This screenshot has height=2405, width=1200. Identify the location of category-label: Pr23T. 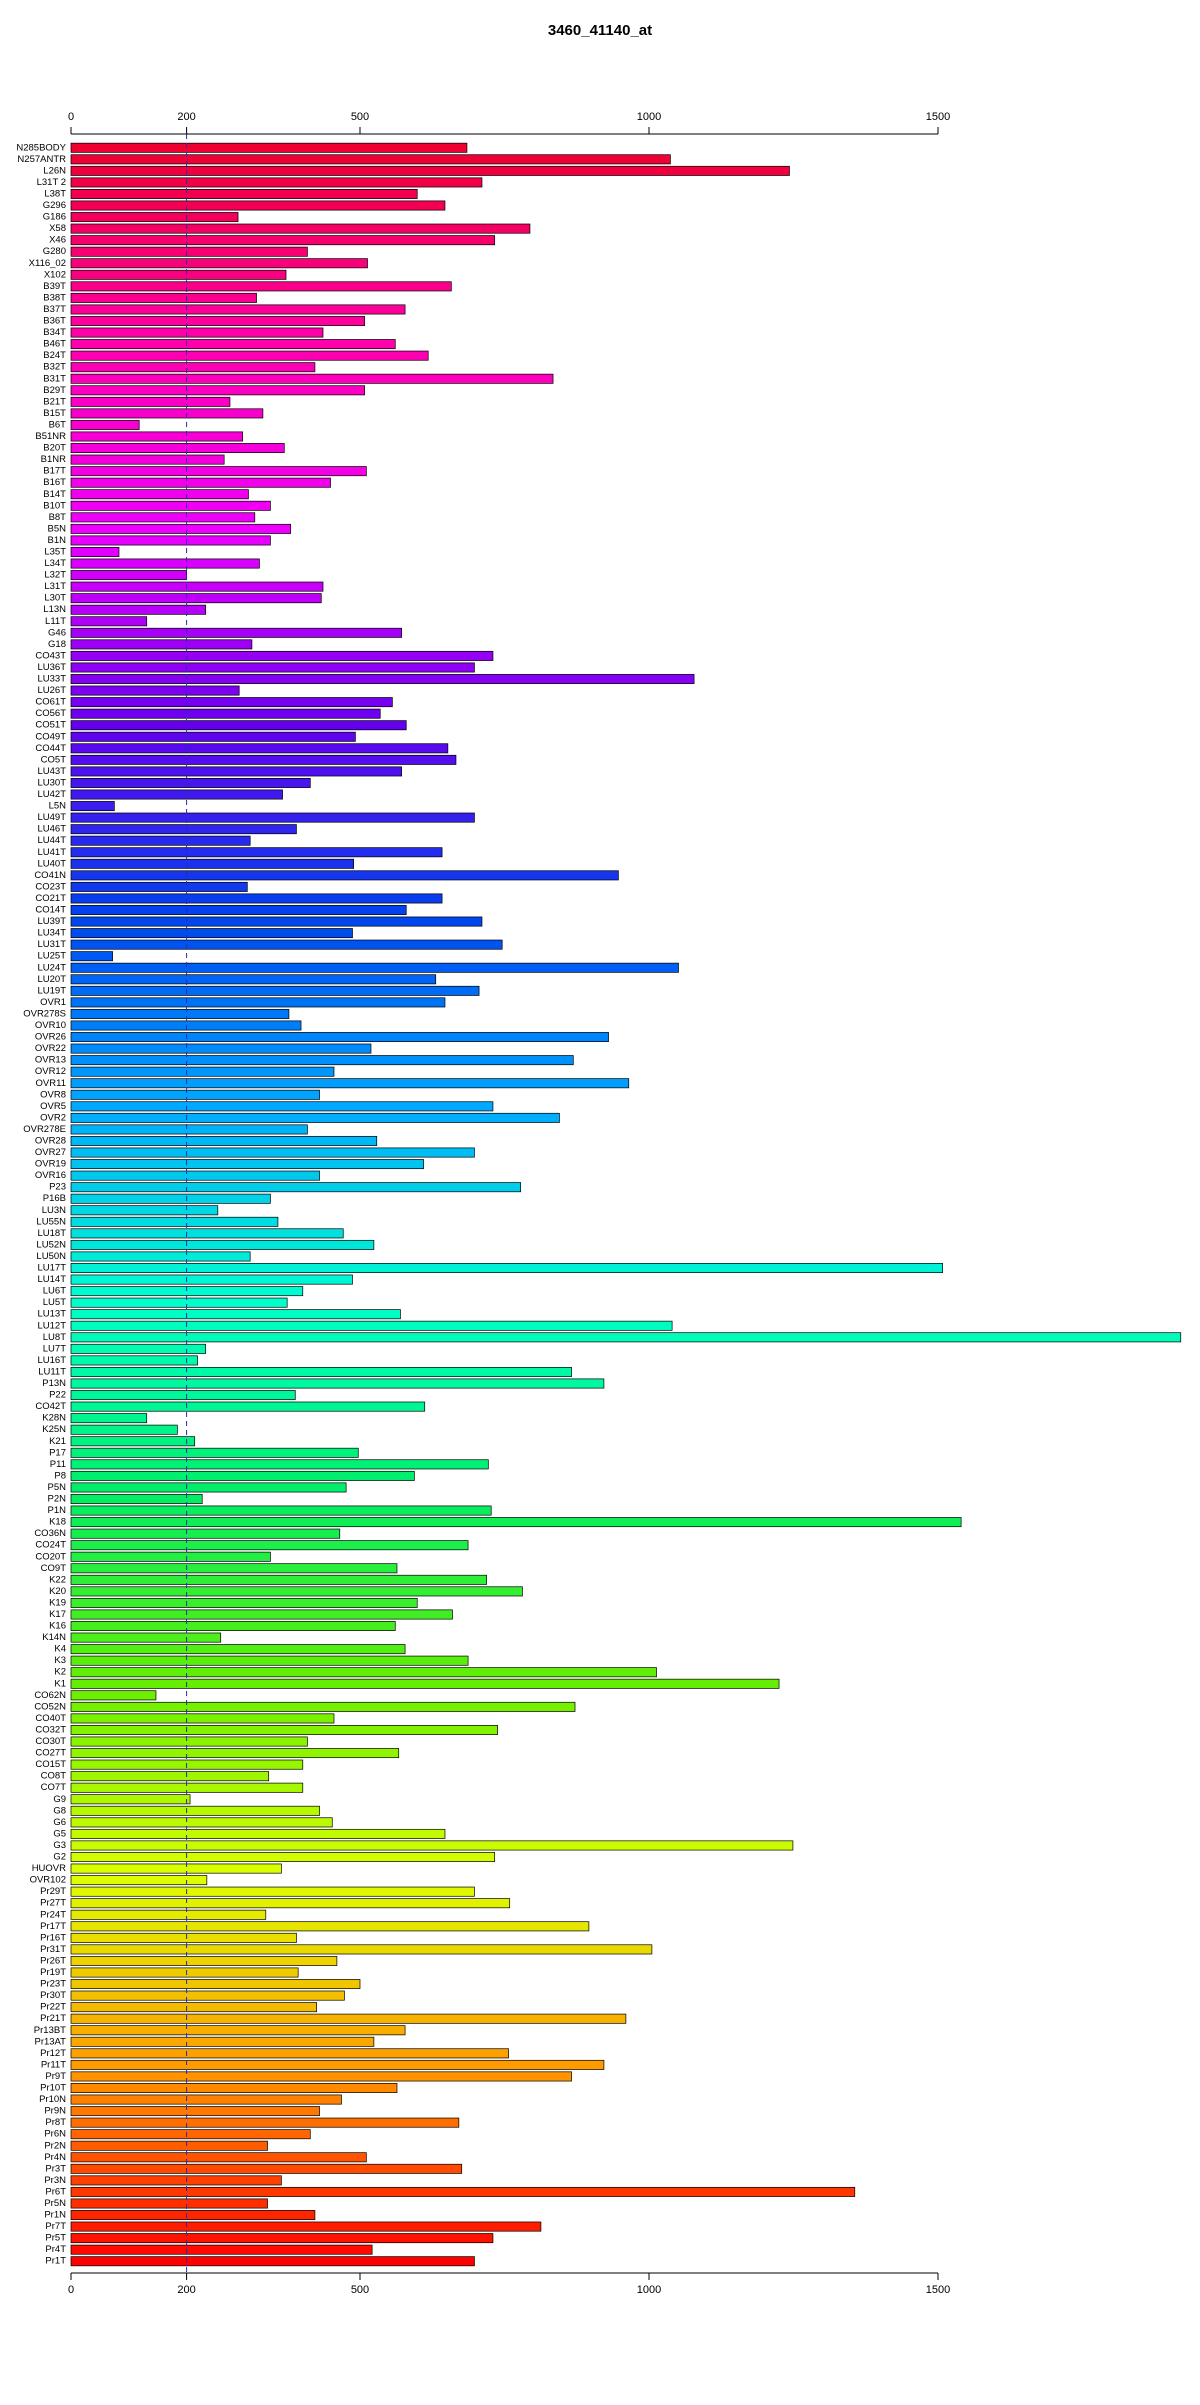
(53, 1984).